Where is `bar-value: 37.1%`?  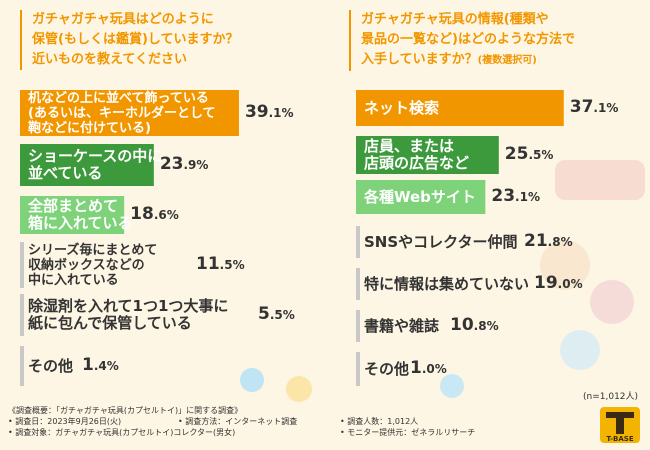
bar-value: 37.1% is located at coordinates (594, 107).